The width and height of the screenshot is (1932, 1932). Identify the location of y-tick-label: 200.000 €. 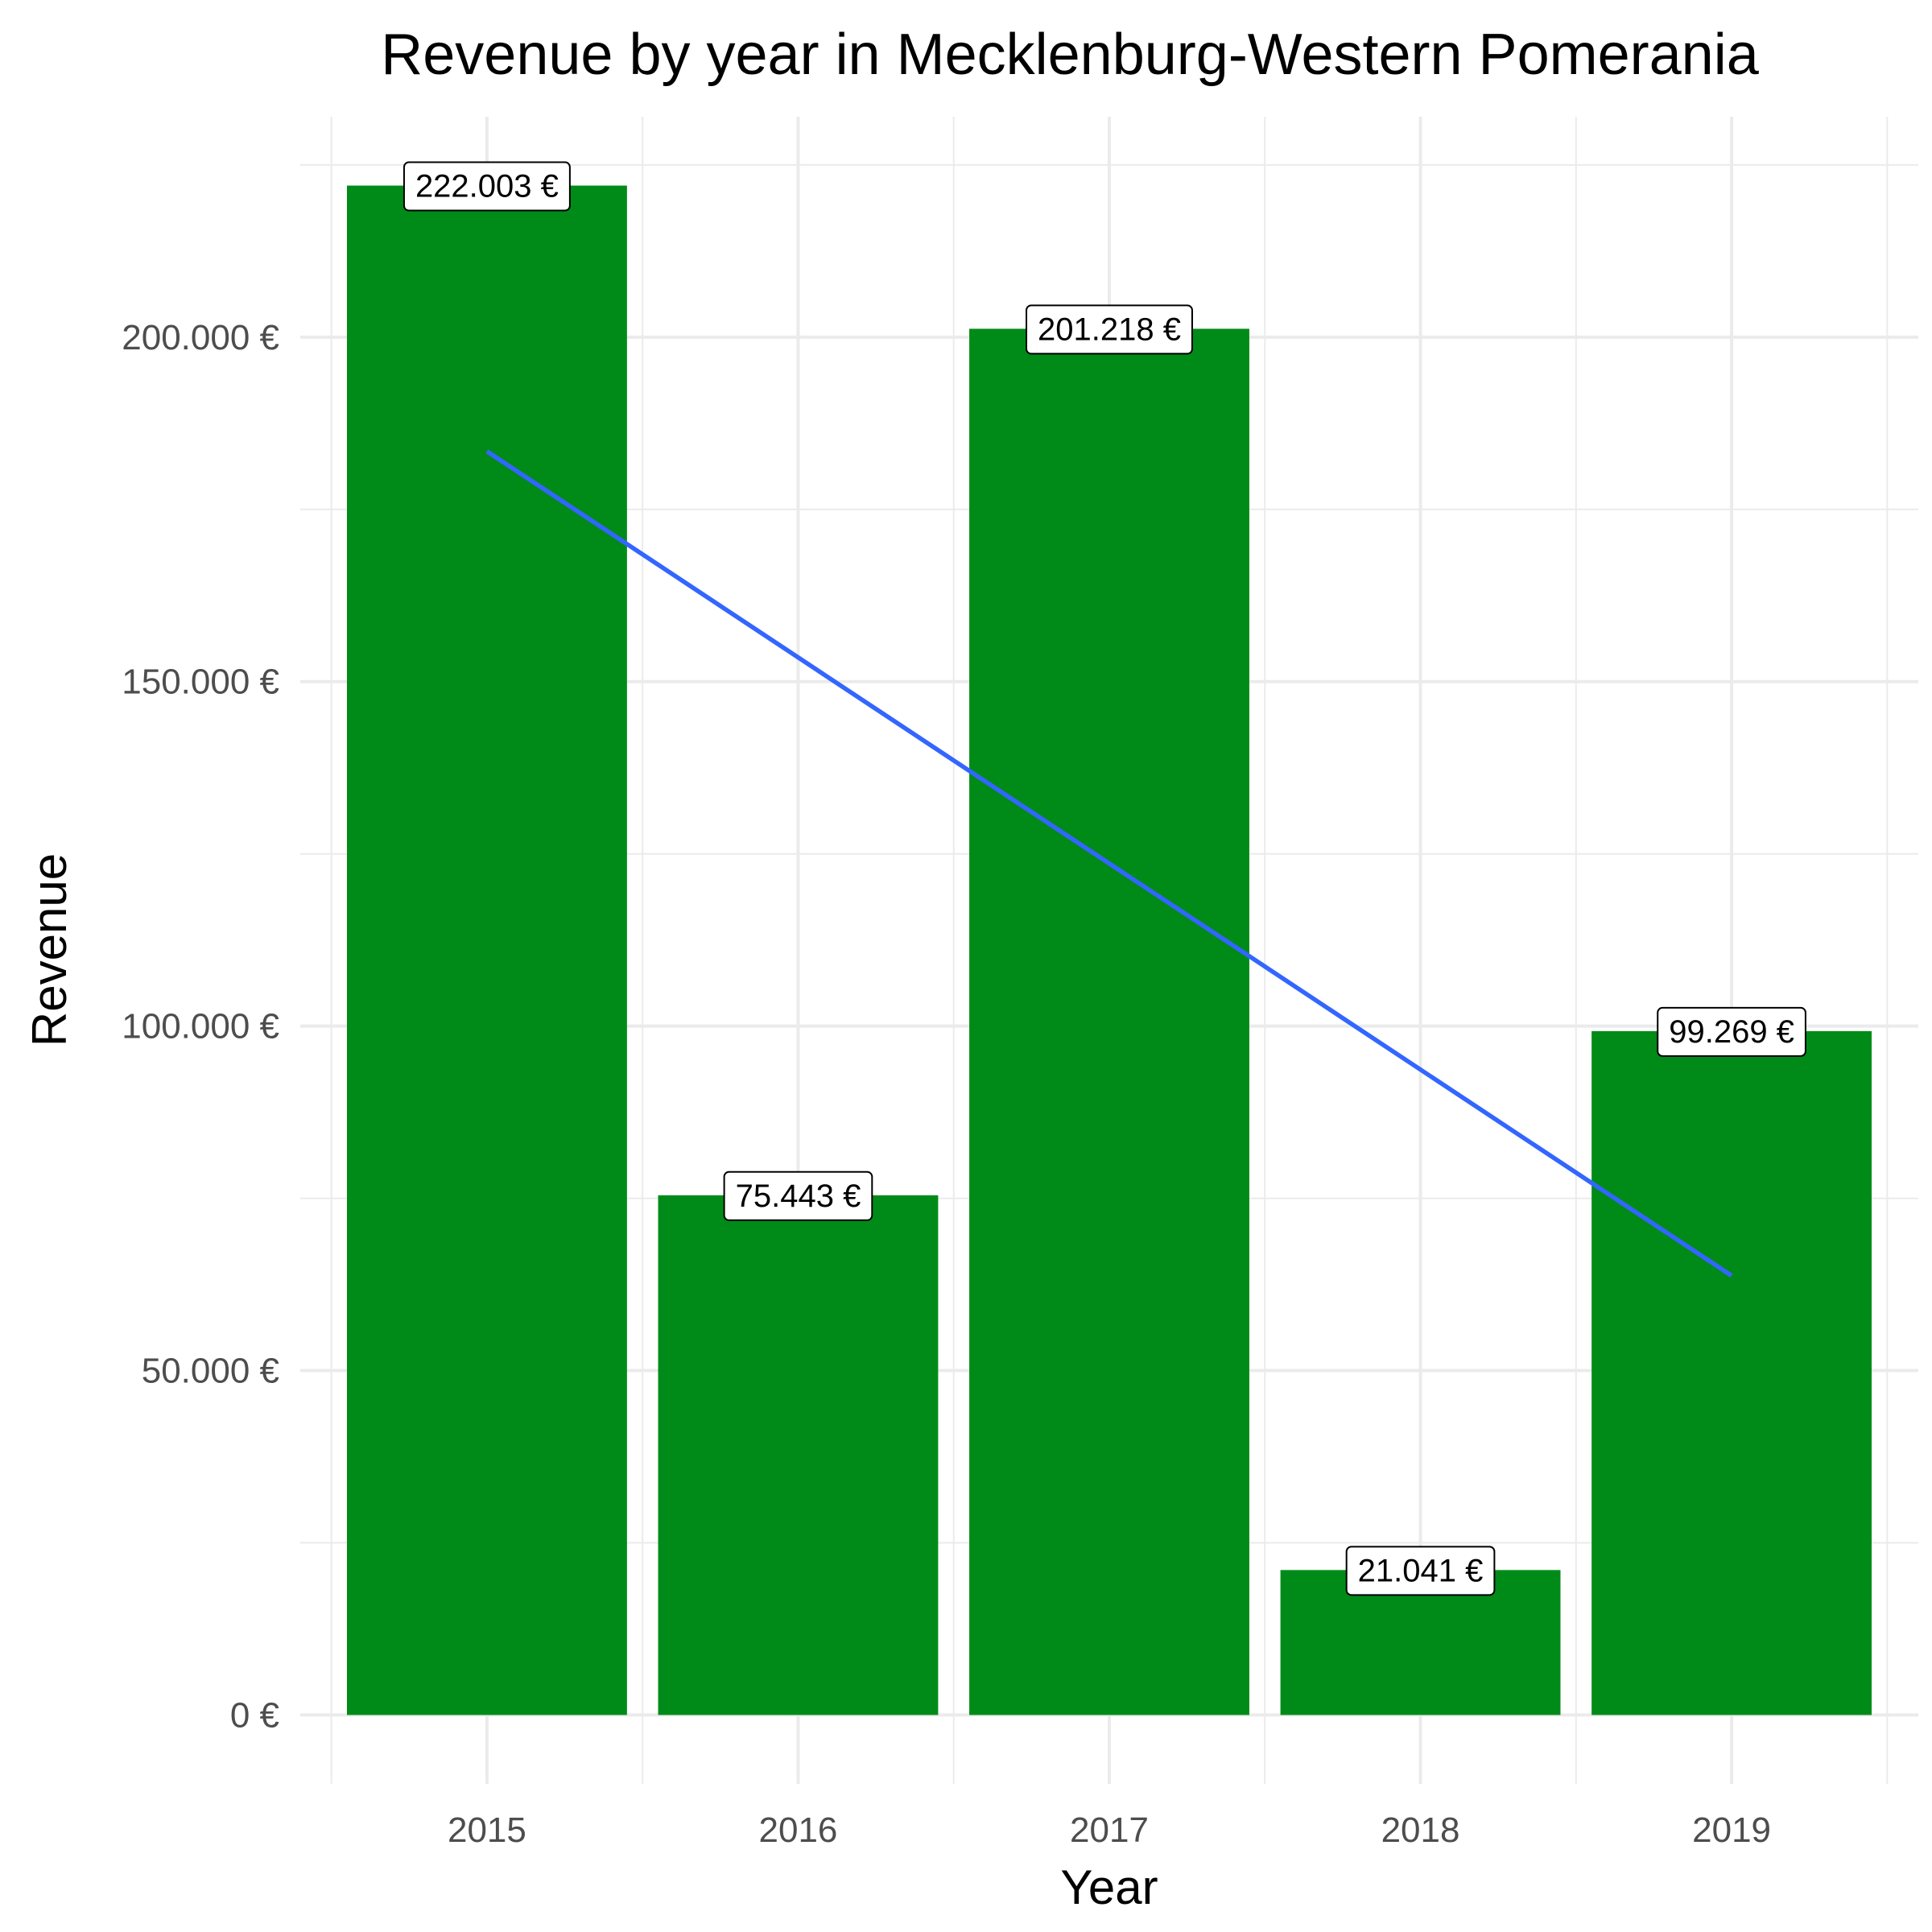
(200, 337).